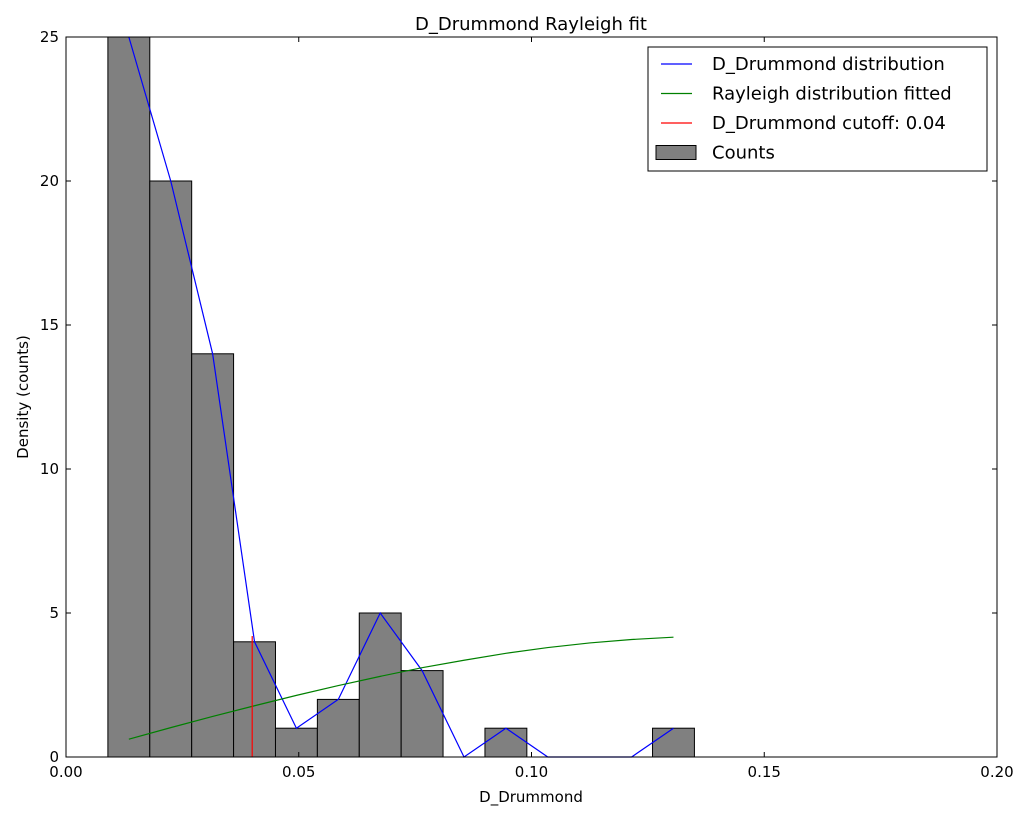  I want to click on legend-box, so click(817, 109).